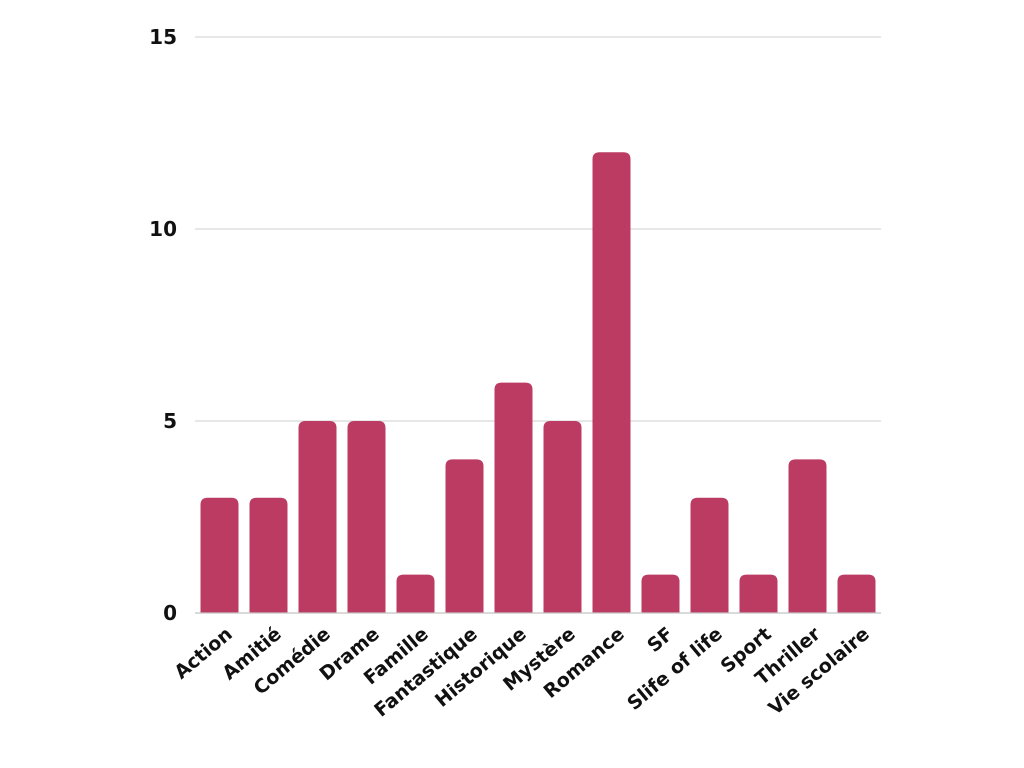 The image size is (1024, 768). What do you see at coordinates (163, 37) in the screenshot?
I see `y-tick-label: 15` at bounding box center [163, 37].